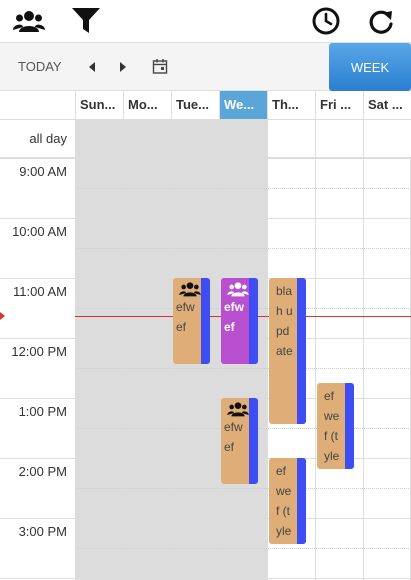  I want to click on allday-cell-sun, so click(99, 139).